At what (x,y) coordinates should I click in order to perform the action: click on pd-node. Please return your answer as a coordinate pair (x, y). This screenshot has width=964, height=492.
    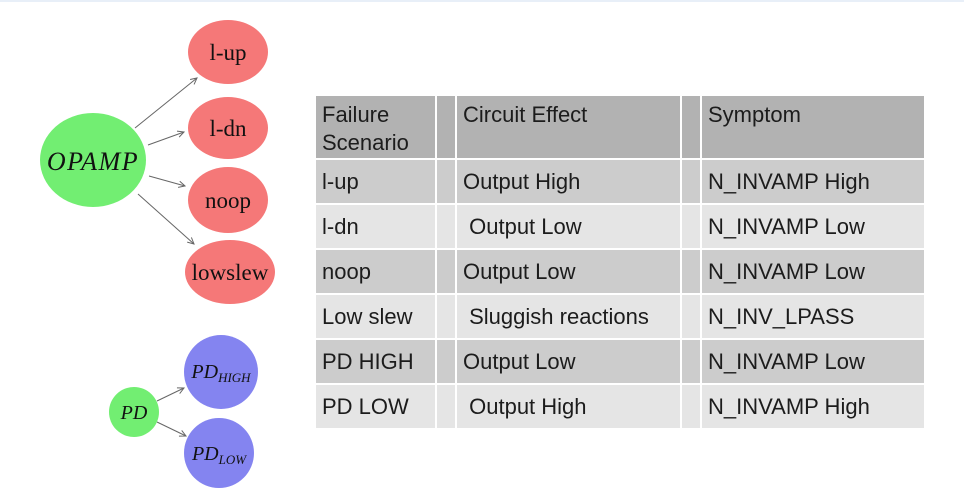
    Looking at the image, I should click on (134, 412).